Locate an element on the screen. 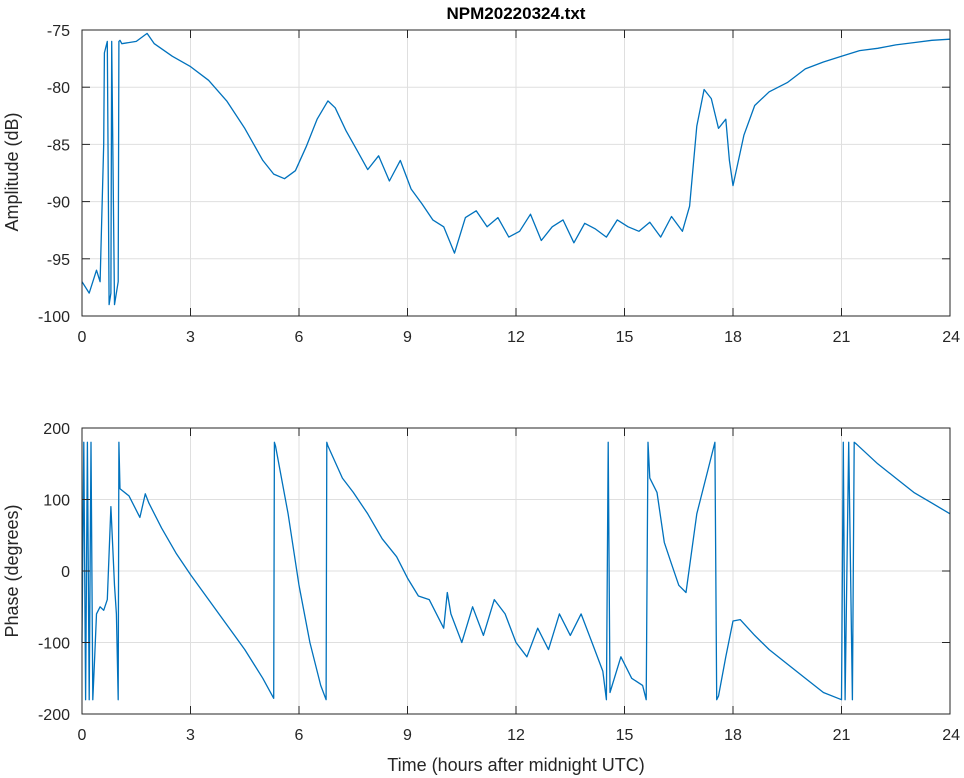  phase-ytick-label: 200 is located at coordinates (56, 429).